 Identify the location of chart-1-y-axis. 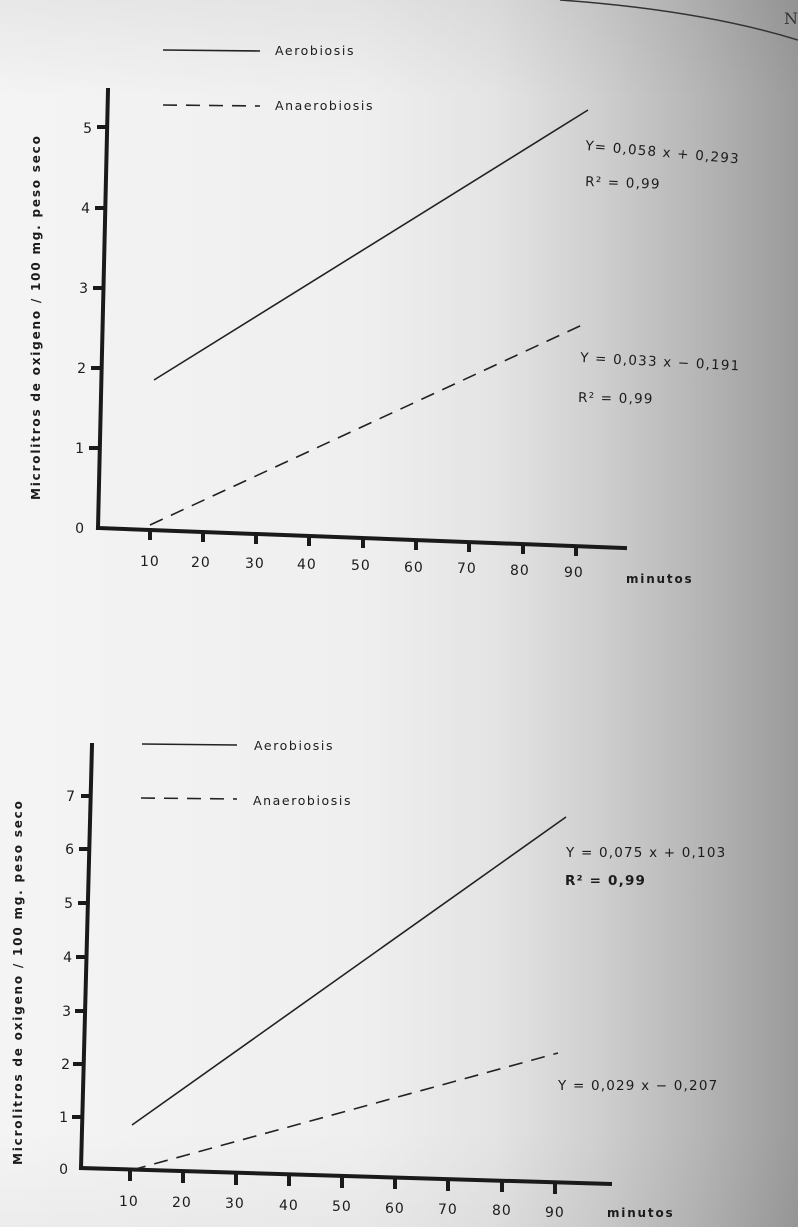
(103, 309).